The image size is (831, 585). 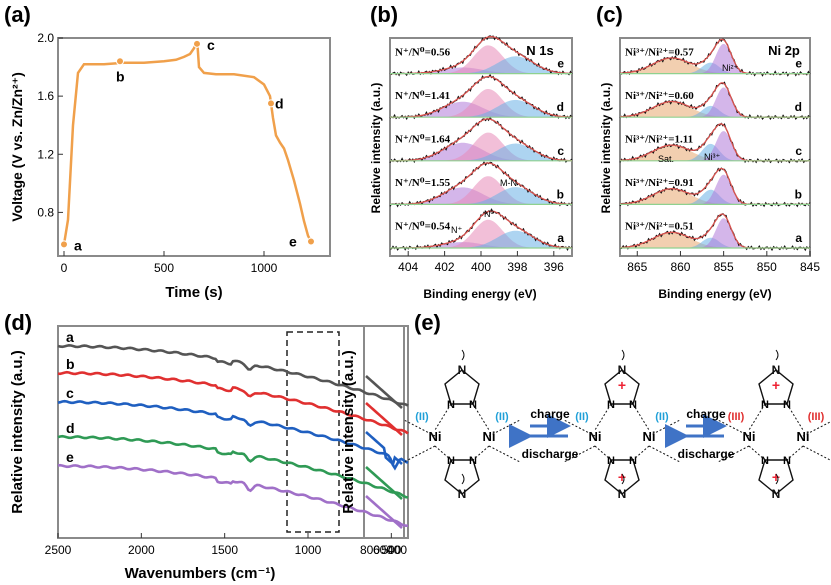 I want to click on panel-a-ytick-label: 1.2, so click(x=45, y=154).